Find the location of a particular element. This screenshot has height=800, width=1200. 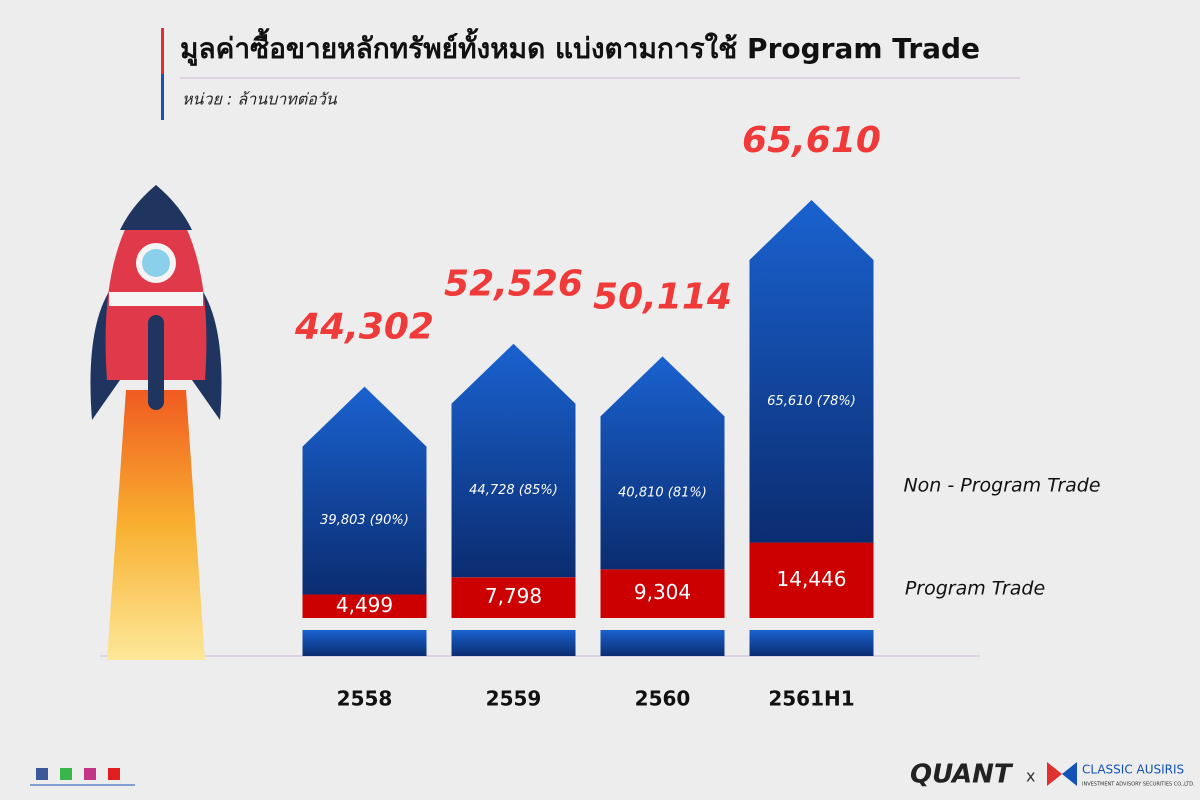

x-tick-label: 2559 is located at coordinates (514, 699).